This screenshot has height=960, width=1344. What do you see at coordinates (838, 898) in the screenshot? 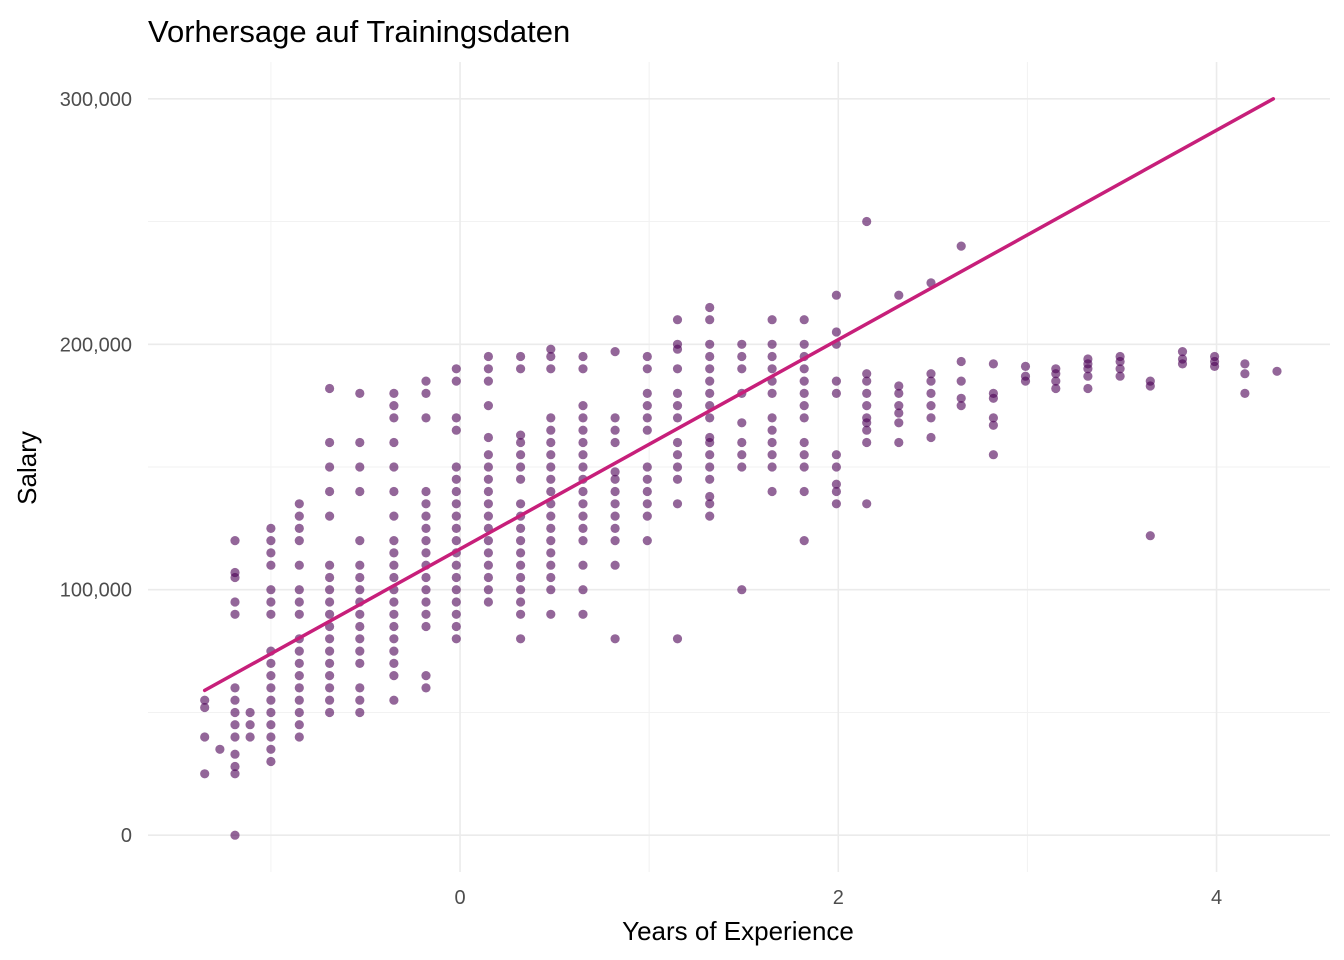
I see `x-axis-ticks: 0 2 4` at bounding box center [838, 898].